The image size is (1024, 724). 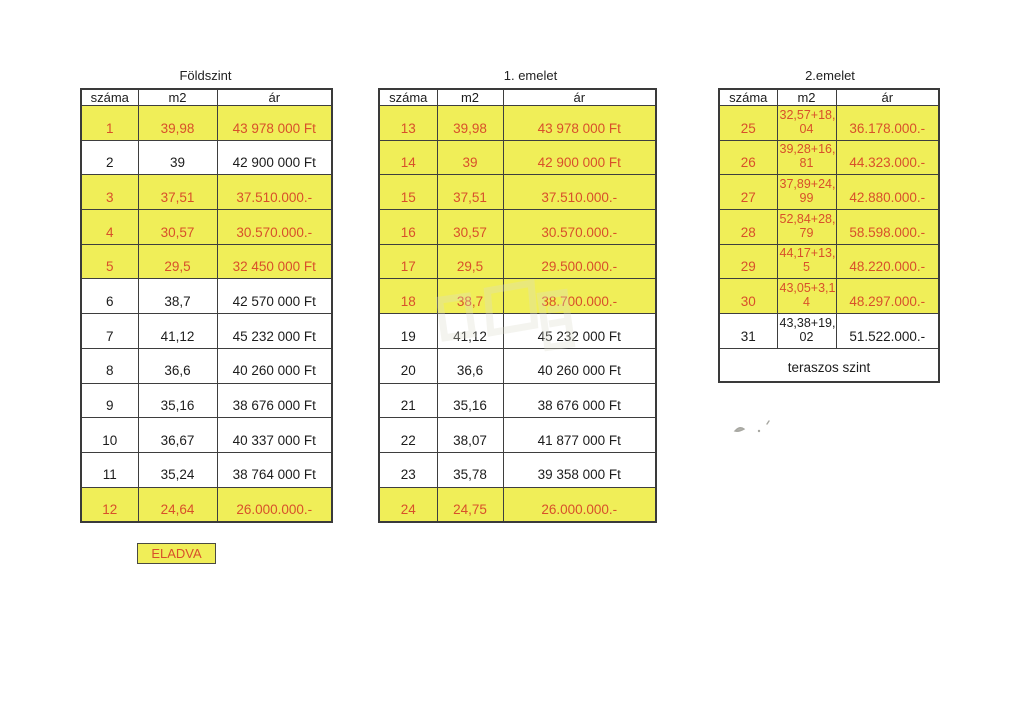 What do you see at coordinates (408, 469) in the screenshot?
I see `cell-unit-number: 23` at bounding box center [408, 469].